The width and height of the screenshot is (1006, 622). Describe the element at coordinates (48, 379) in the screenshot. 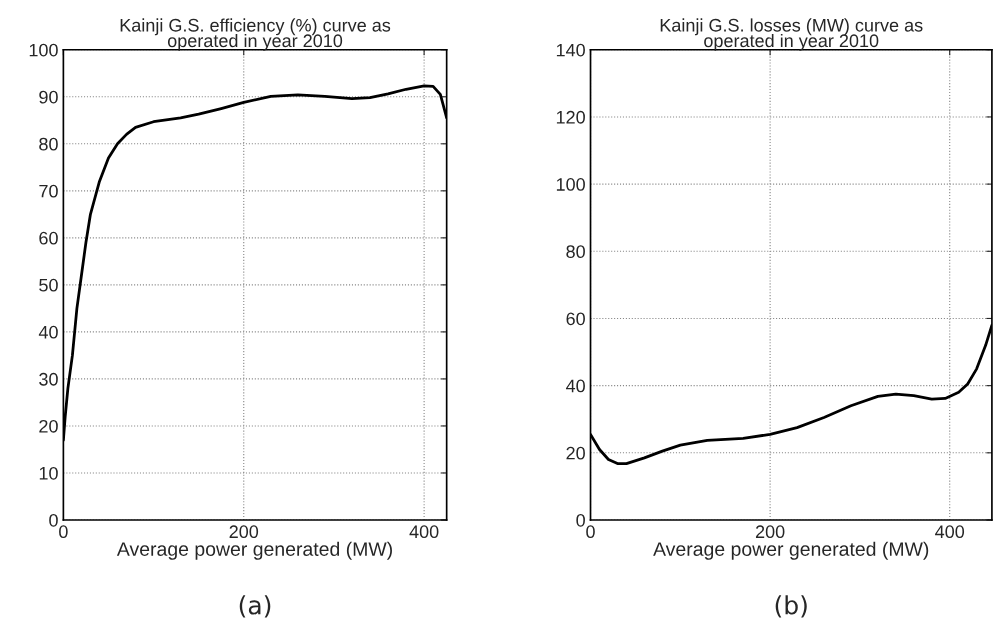

I see `y-tick-label: 30` at that location.